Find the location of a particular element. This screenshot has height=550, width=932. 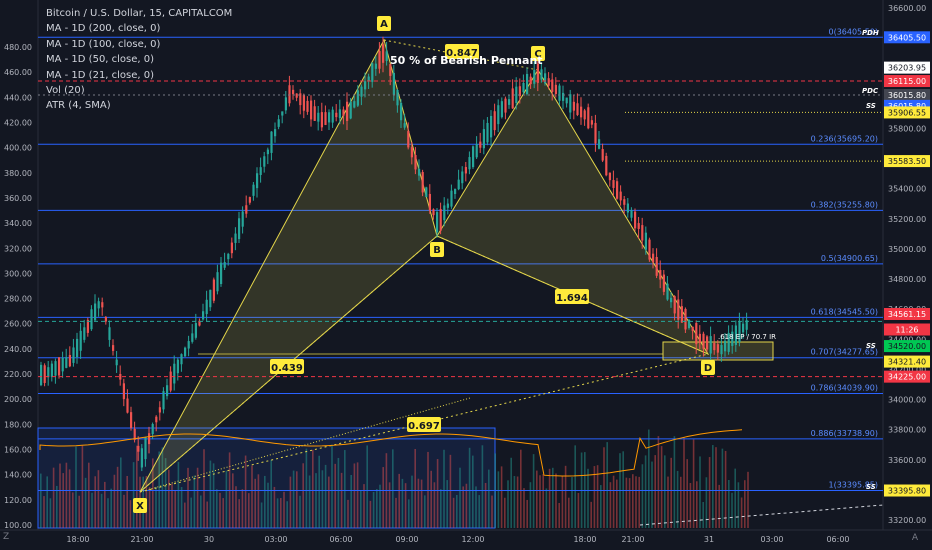

legend-vol: Vol (20) is located at coordinates (65, 91).